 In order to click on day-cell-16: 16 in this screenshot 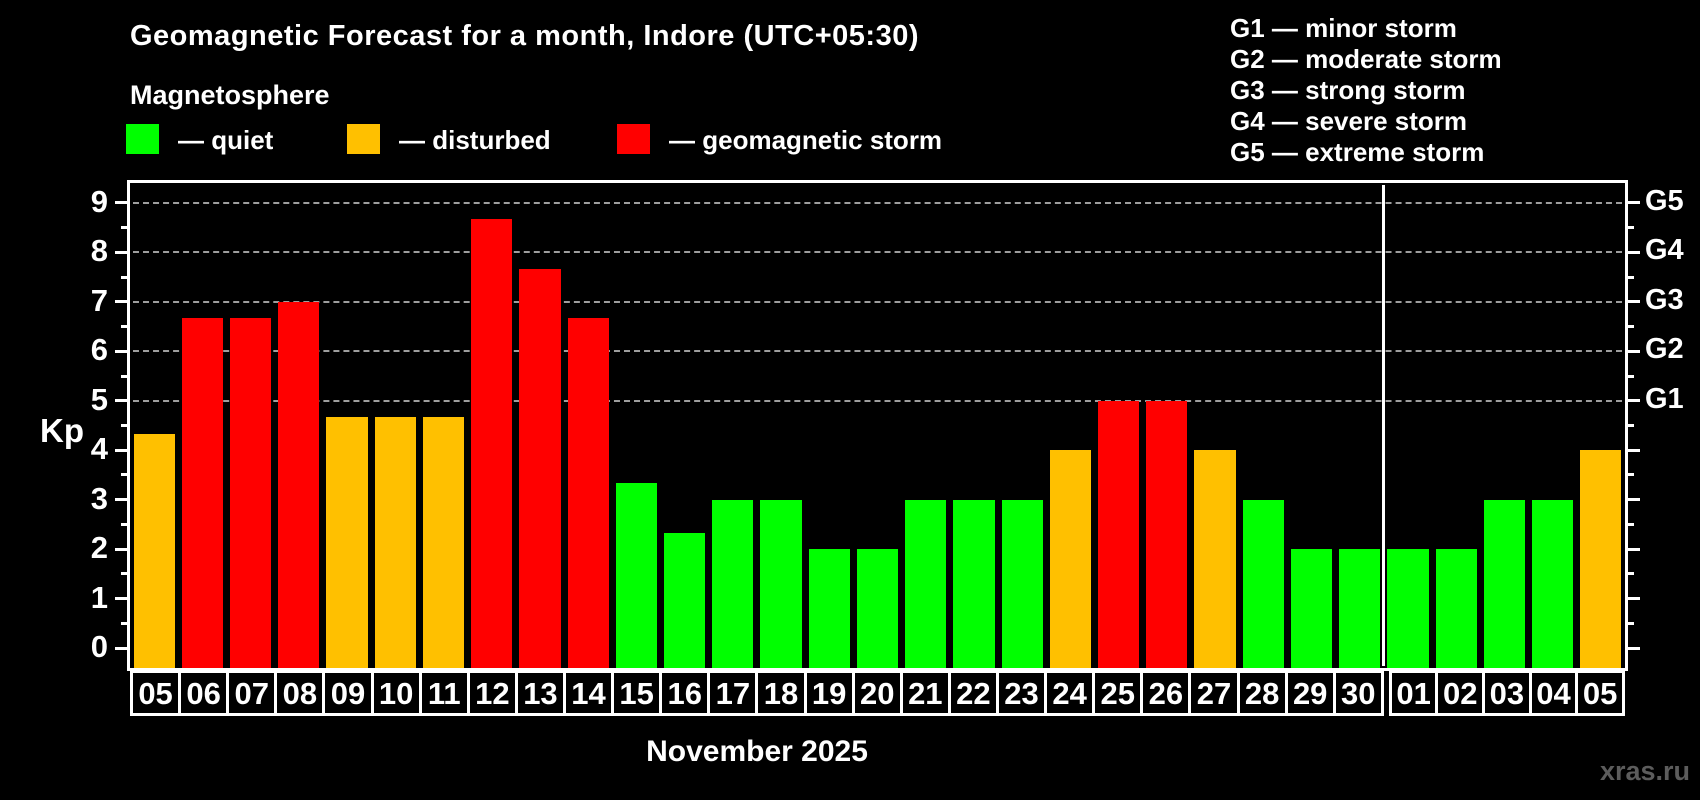, I will do `click(683, 693)`.